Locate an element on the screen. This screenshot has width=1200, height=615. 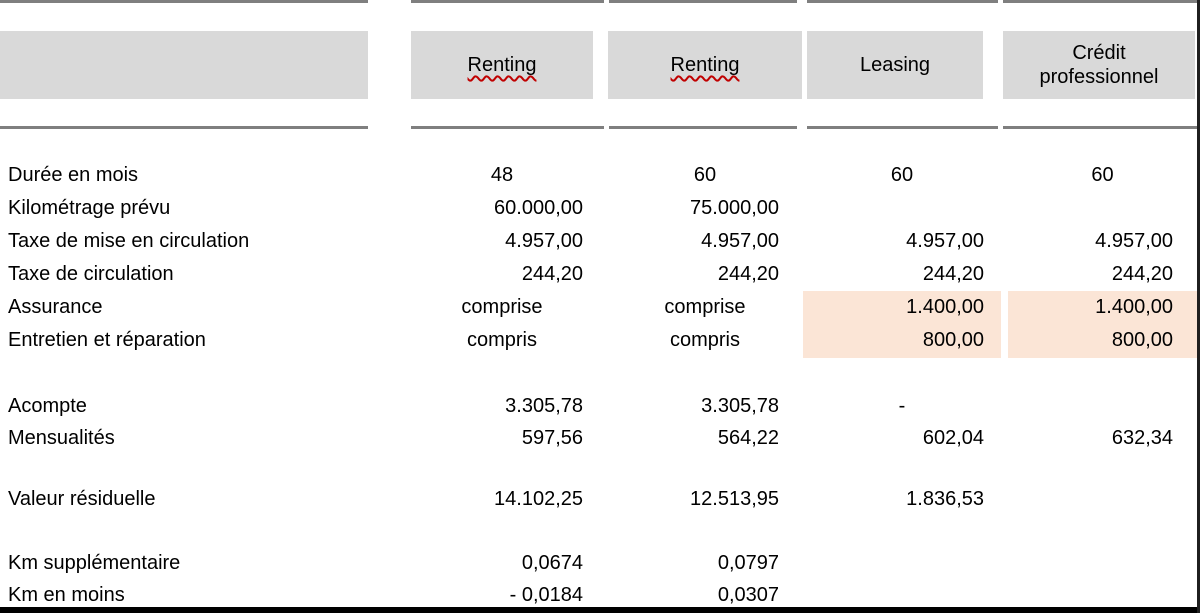
column-header-leasing: Leasing is located at coordinates (895, 65).